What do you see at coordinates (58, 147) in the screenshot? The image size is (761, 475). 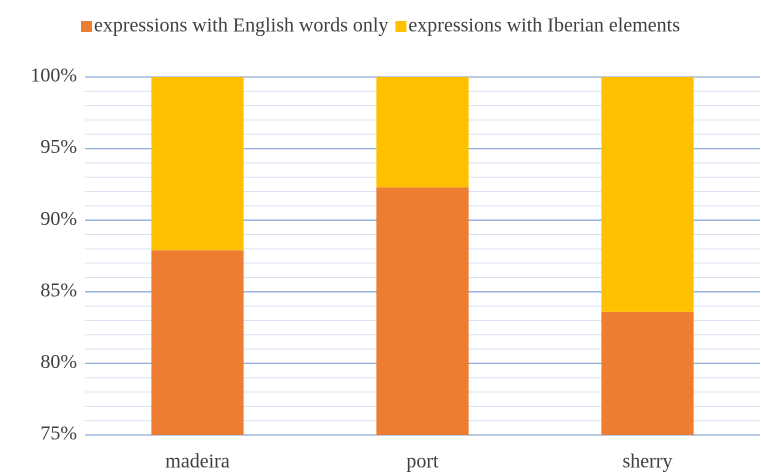 I see `y-tick-label: 95%` at bounding box center [58, 147].